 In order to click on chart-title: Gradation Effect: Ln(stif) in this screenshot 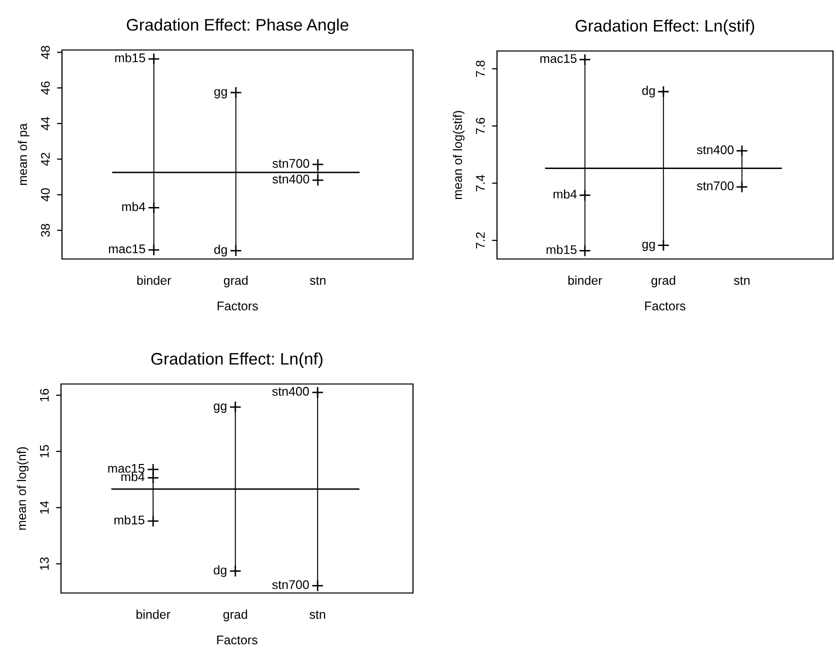, I will do `click(665, 27)`.